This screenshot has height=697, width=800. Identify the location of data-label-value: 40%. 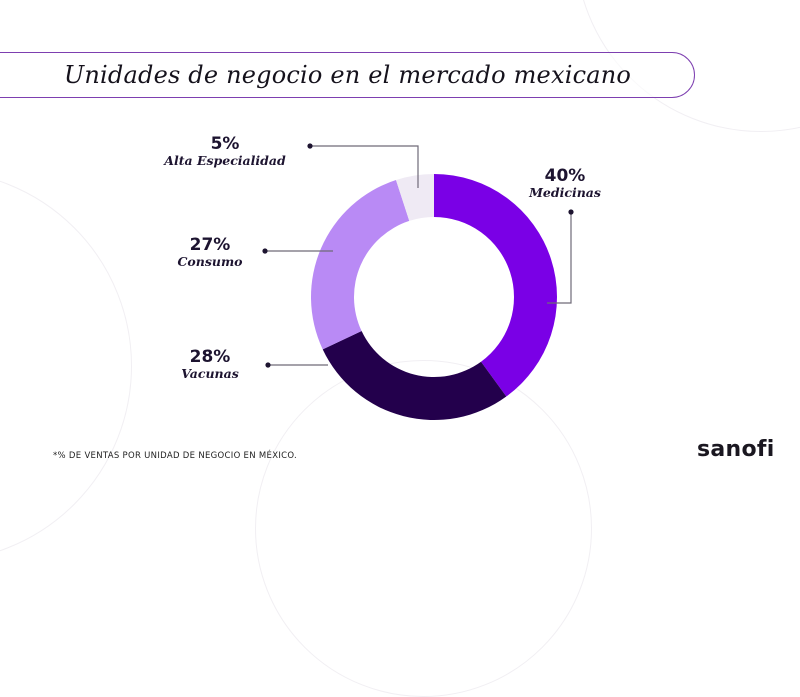
(565, 176).